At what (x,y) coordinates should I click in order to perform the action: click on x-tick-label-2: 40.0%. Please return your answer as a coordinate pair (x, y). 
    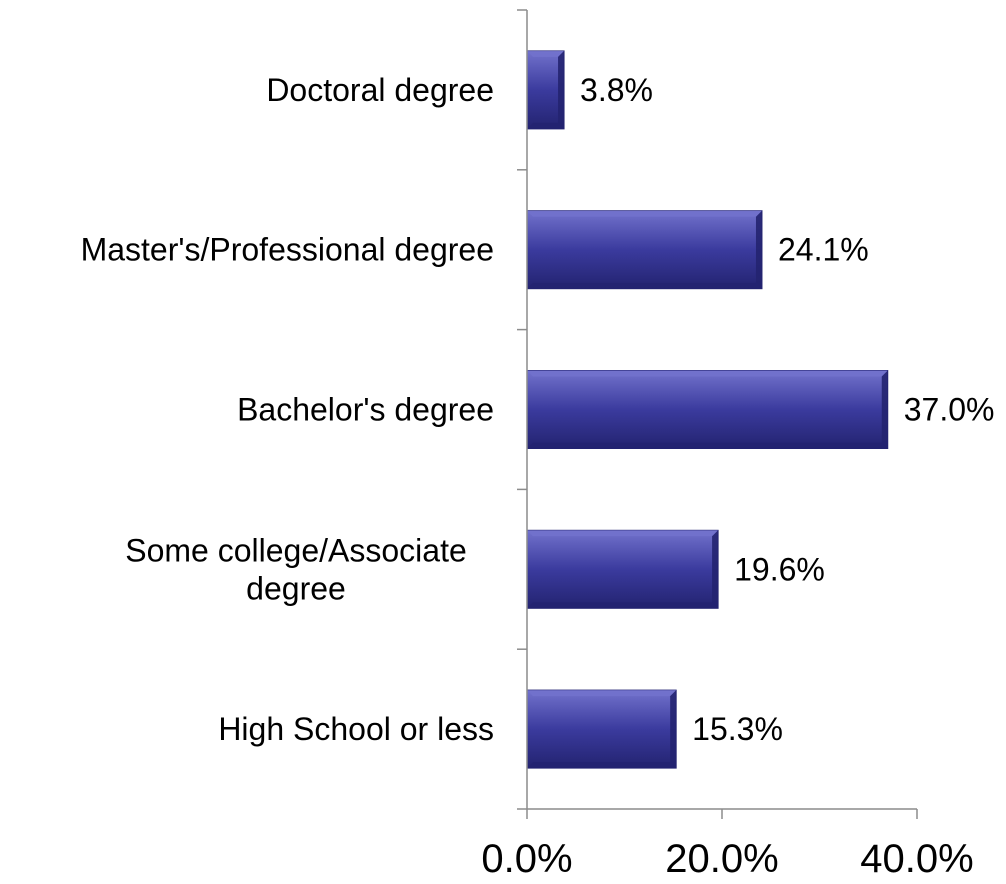
    Looking at the image, I should click on (916, 858).